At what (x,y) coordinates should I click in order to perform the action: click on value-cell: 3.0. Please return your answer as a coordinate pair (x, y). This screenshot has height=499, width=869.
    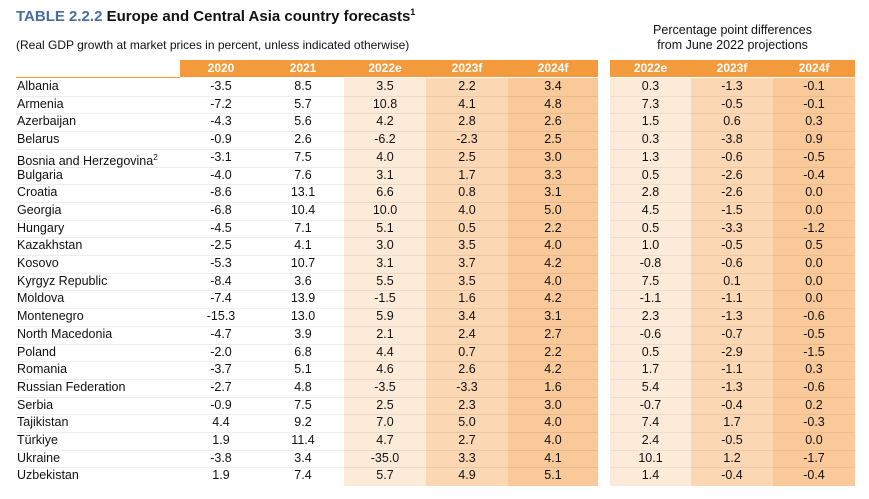
    Looking at the image, I should click on (385, 245).